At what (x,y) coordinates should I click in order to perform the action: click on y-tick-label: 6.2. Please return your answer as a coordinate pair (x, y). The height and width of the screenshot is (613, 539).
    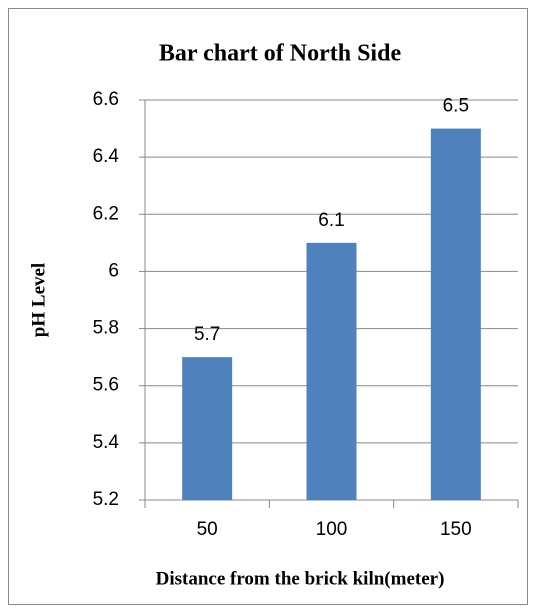
    Looking at the image, I should click on (106, 213).